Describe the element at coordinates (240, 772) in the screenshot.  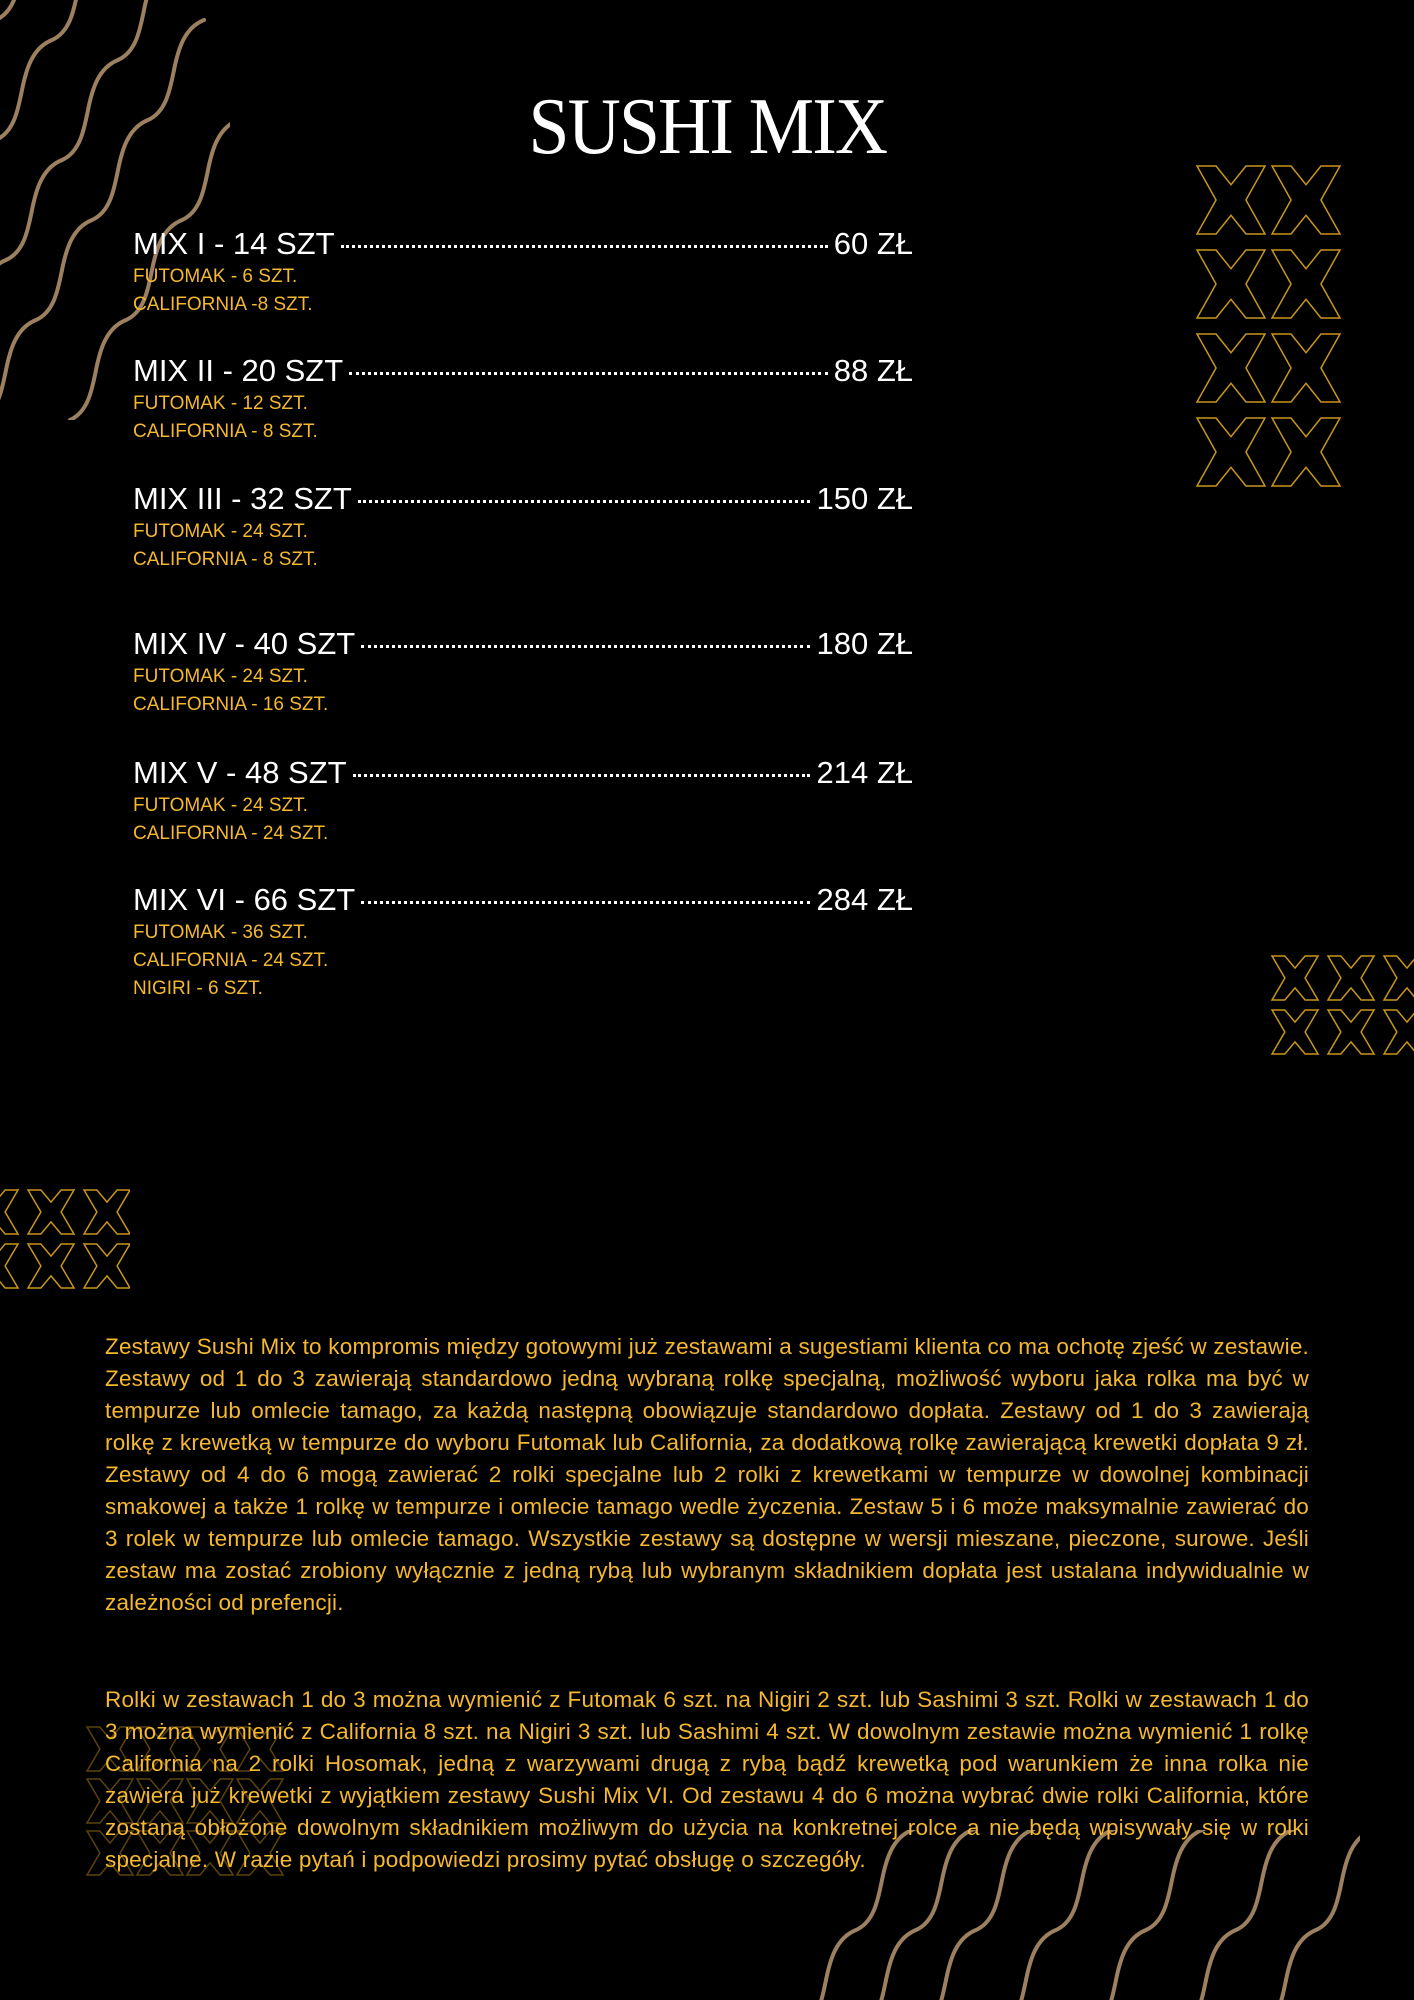
I see `menu-item-name: MIX V - 48 SZT` at that location.